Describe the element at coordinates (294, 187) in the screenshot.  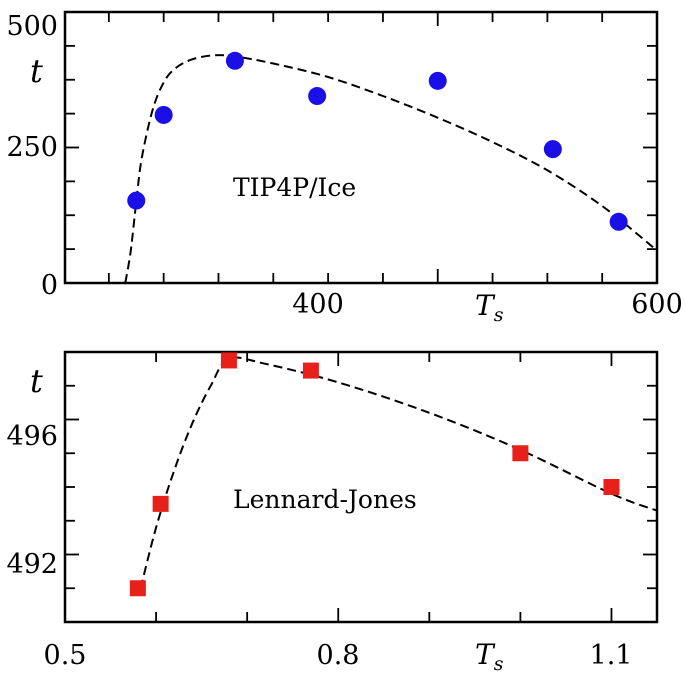
I see `series-label-tip4p-ice: TIP4P/Ice` at that location.